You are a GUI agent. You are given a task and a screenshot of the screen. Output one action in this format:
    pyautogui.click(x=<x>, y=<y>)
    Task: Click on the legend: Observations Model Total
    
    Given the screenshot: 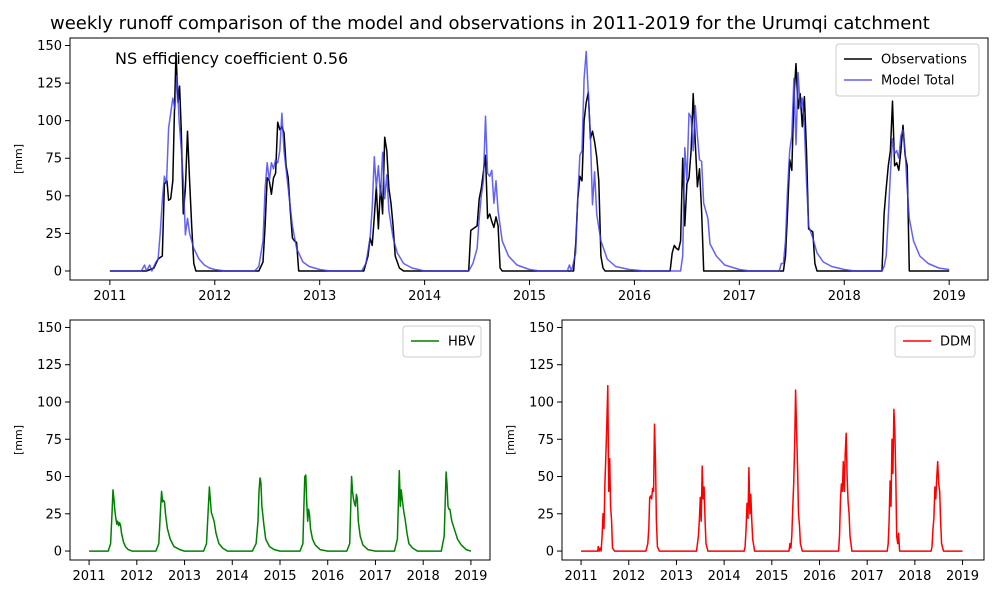 What is the action you would take?
    pyautogui.click(x=907, y=70)
    